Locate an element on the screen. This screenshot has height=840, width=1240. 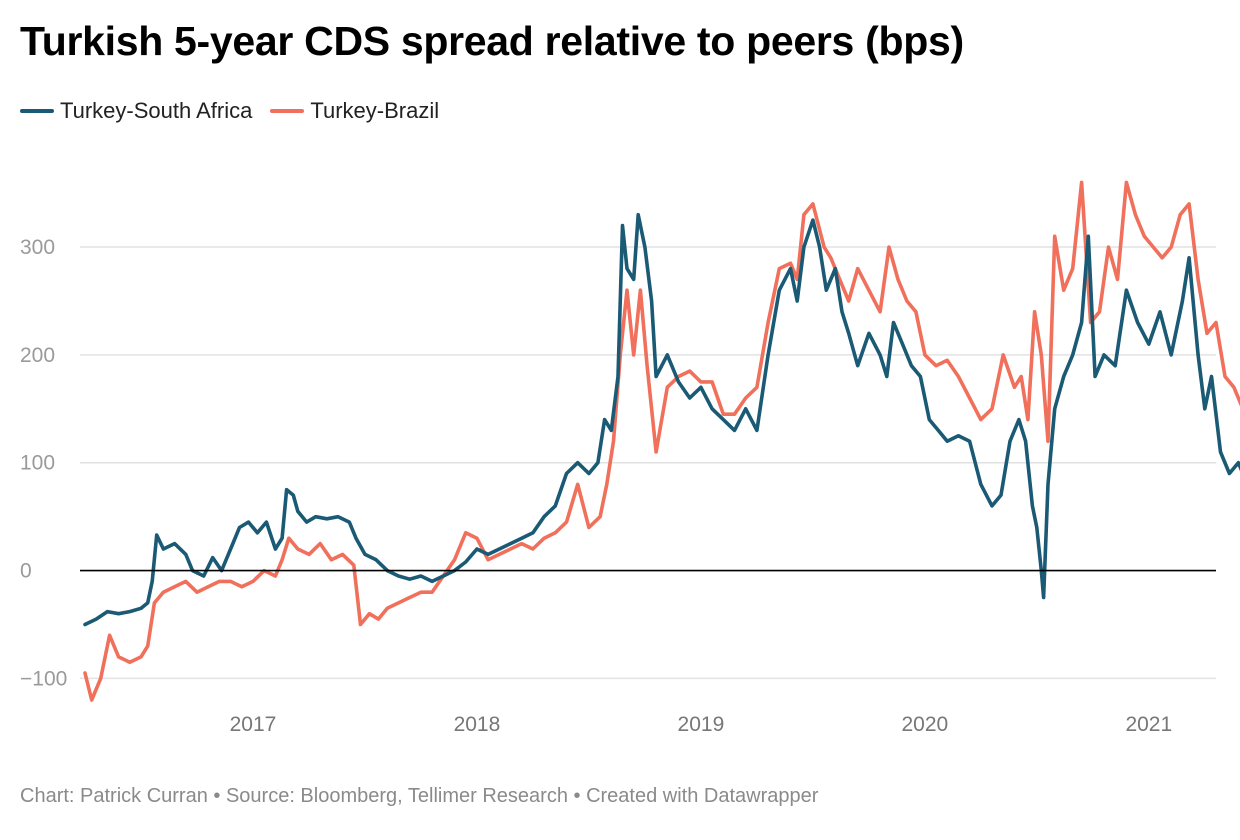
legend-swatch-turkey-brazil is located at coordinates (287, 111).